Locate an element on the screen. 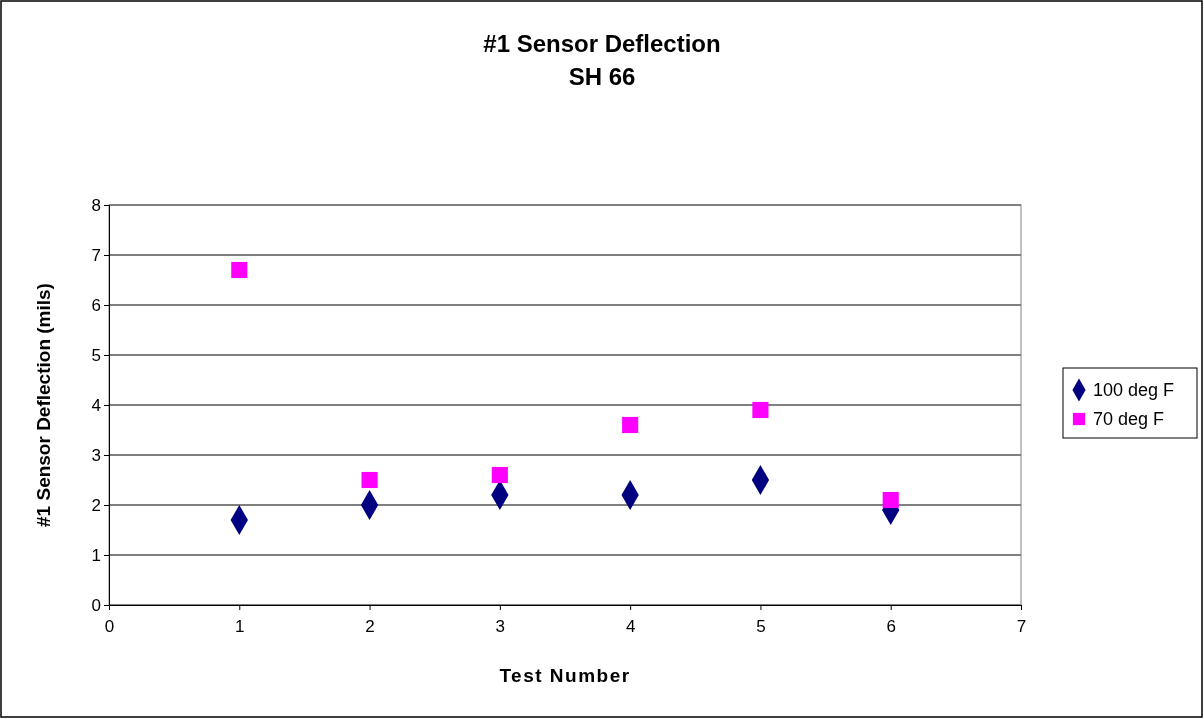 The image size is (1204, 719). x-tick-label: 0 is located at coordinates (109, 626).